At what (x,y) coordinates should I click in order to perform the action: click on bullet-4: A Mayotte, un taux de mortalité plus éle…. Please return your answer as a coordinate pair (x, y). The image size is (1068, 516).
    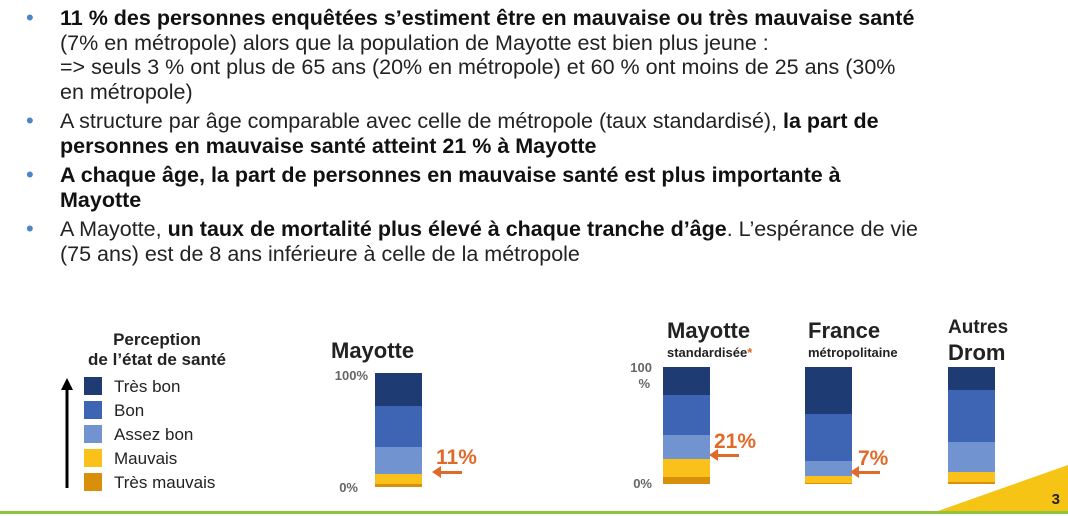
    Looking at the image, I should click on (539, 241).